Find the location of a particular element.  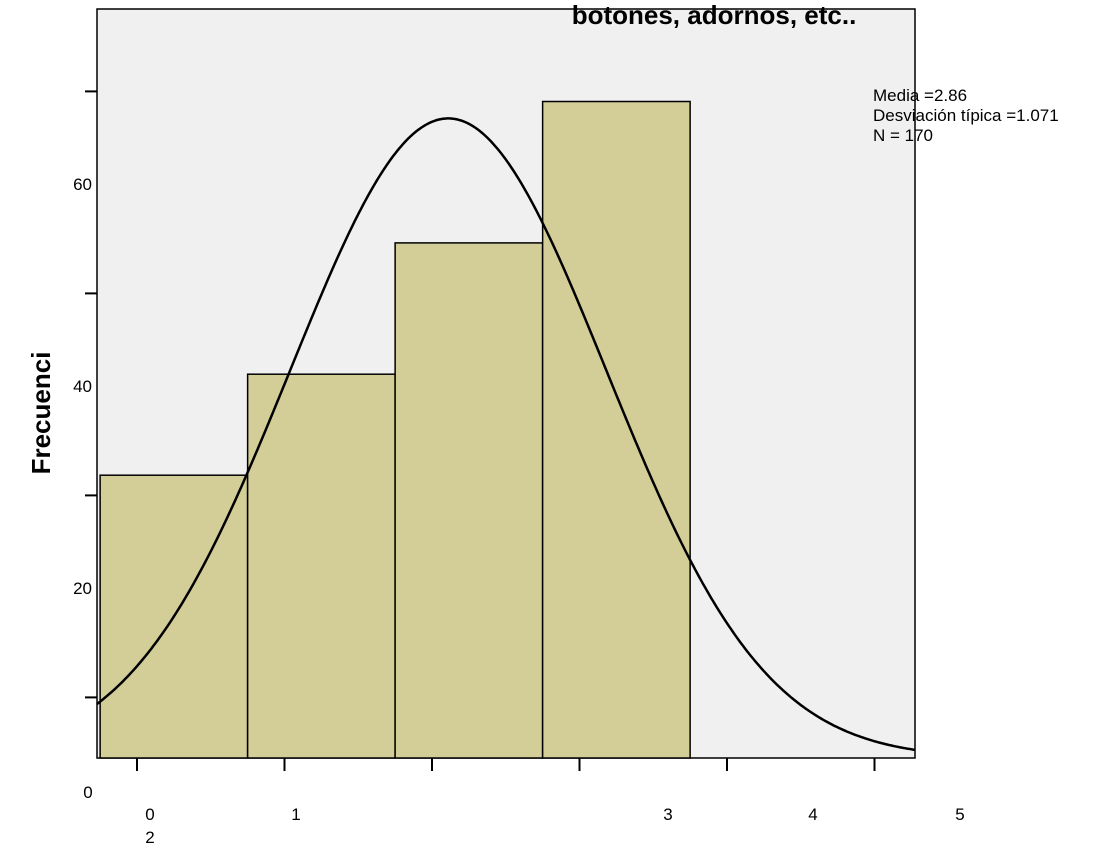

stats-sd: Desviación típica =1.071 is located at coordinates (966, 115).